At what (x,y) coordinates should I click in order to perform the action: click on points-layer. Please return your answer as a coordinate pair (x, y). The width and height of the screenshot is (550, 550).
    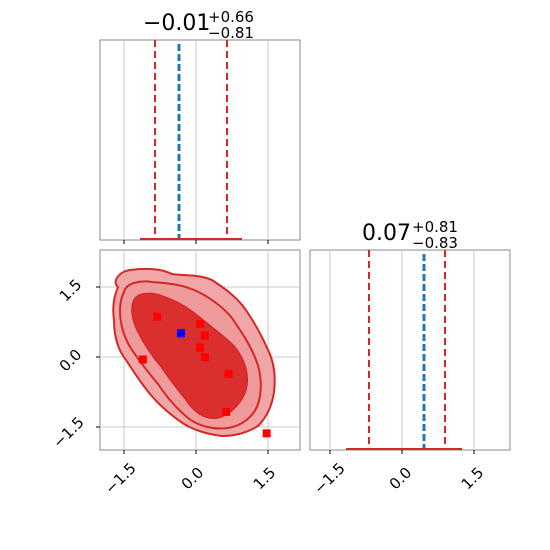
    Looking at the image, I should click on (204, 375).